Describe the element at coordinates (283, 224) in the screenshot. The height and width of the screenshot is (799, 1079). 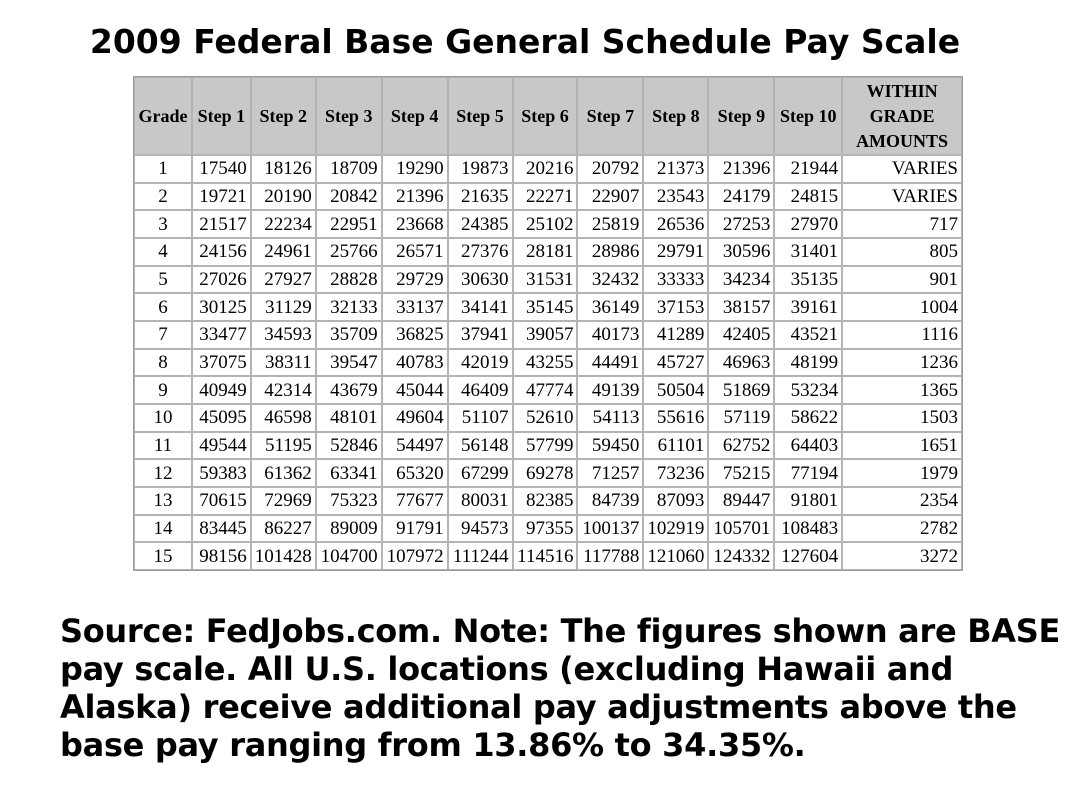
I see `step-pay-cell: 22234` at that location.